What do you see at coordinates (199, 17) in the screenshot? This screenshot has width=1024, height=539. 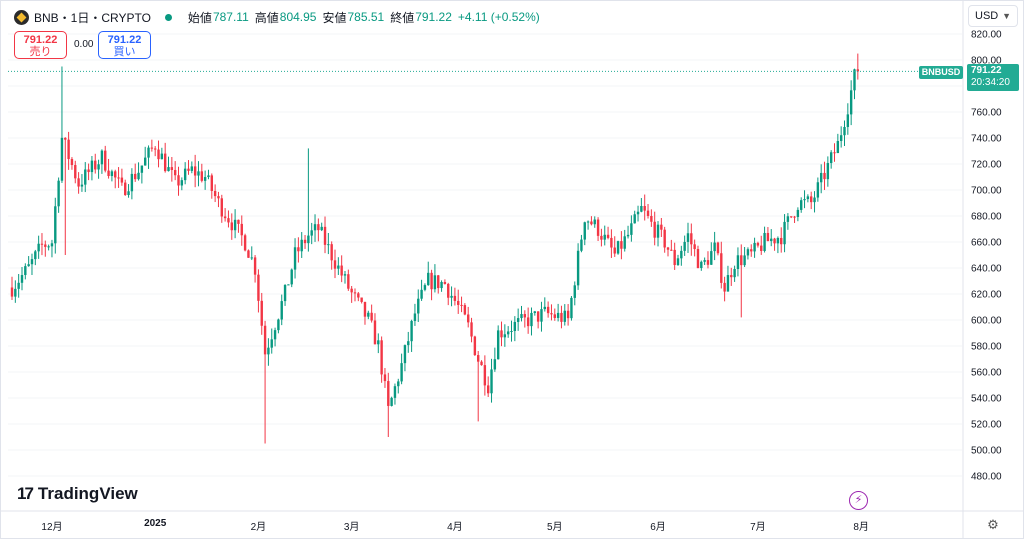 I see `open-label: 始値` at bounding box center [199, 17].